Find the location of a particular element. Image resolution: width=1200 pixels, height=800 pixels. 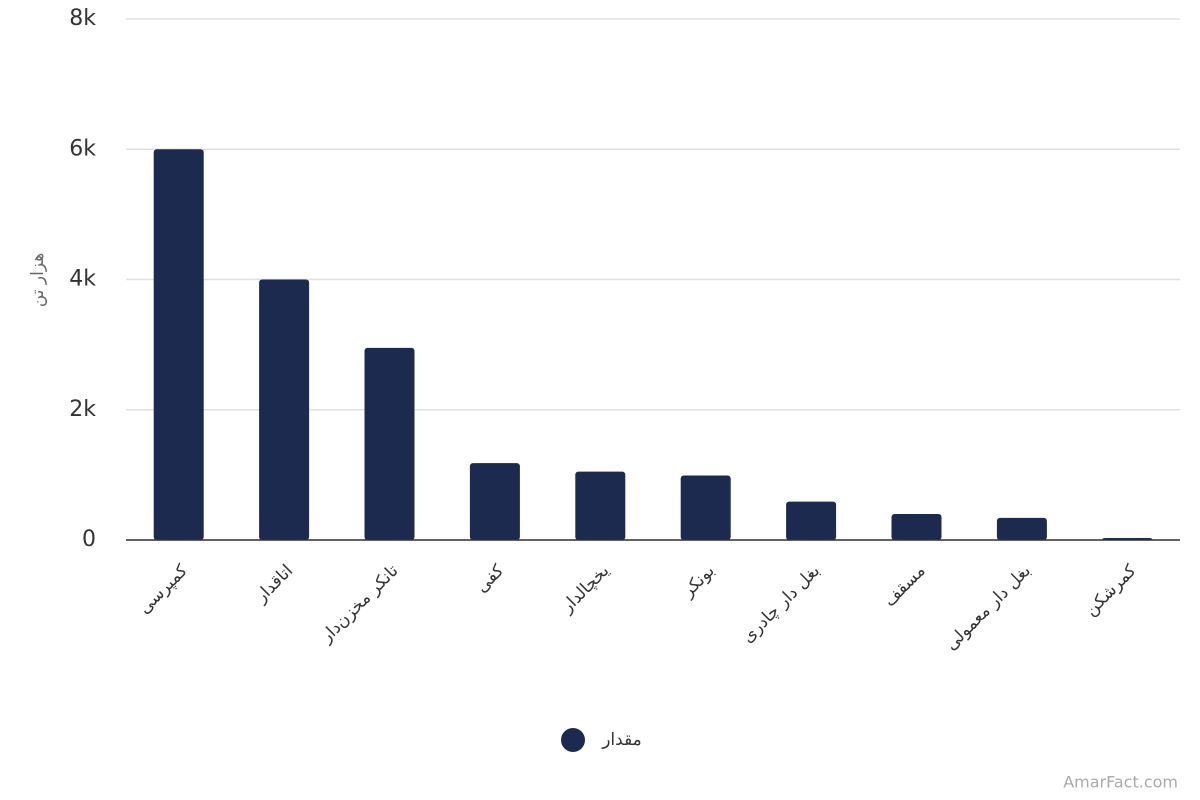

x-tick-label: اتاقدار is located at coordinates (274, 584).